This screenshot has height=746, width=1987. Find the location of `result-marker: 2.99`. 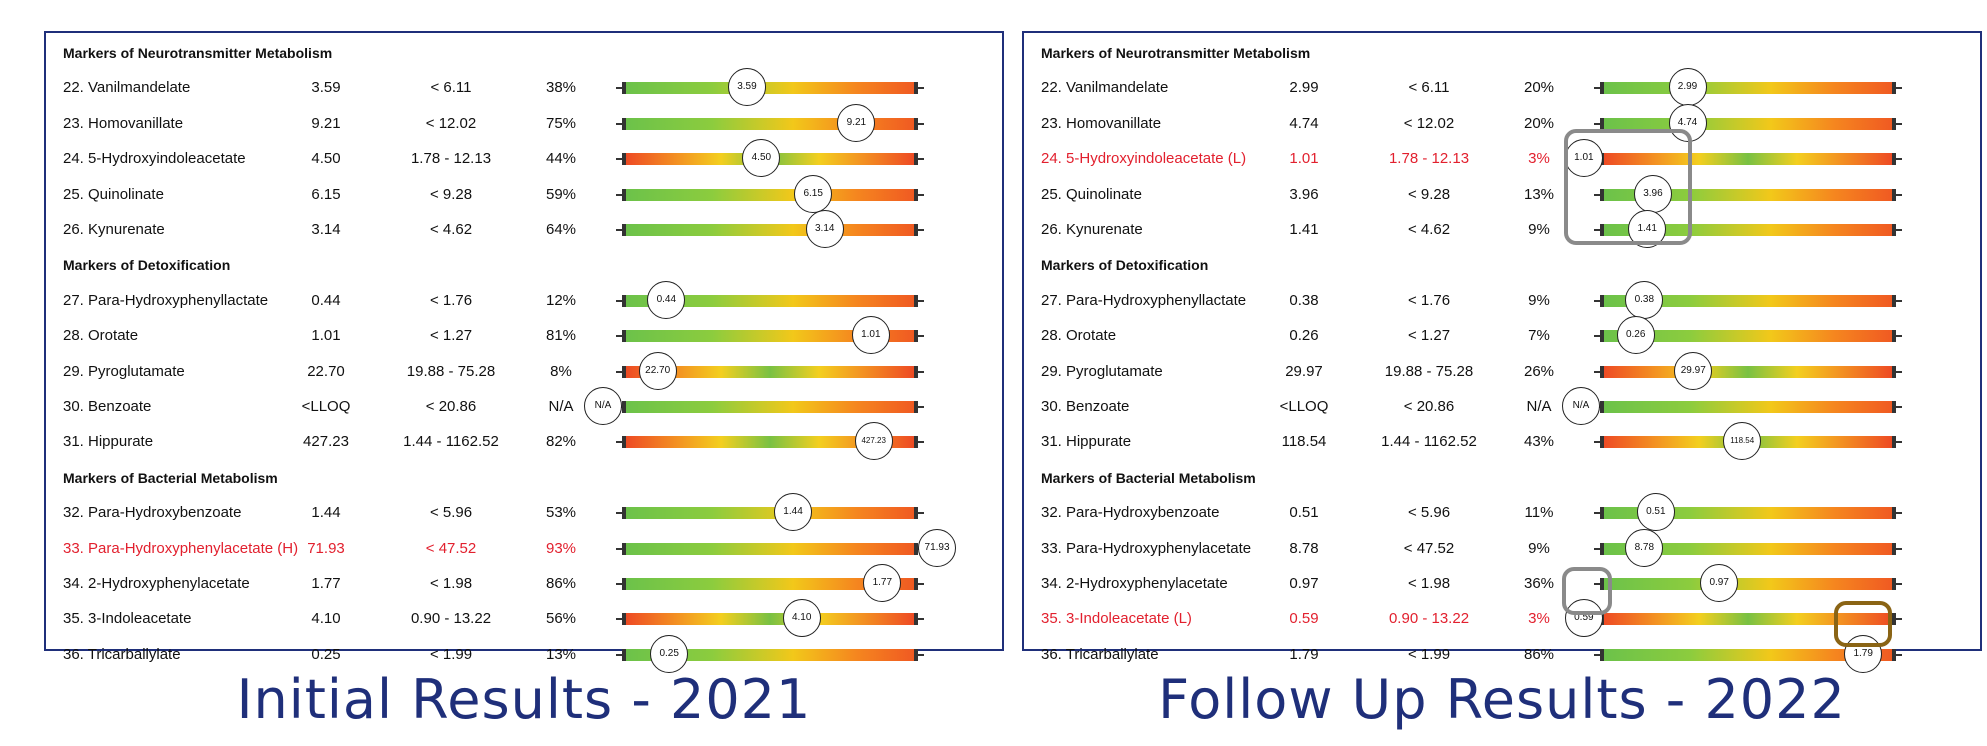

result-marker: 2.99 is located at coordinates (1687, 87).